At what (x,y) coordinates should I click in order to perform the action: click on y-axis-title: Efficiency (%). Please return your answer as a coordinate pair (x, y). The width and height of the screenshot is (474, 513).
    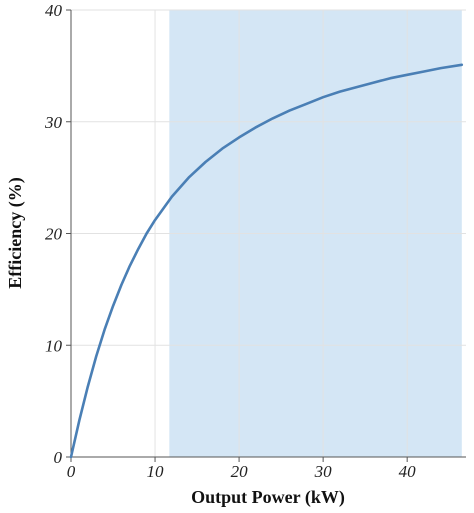
    Looking at the image, I should click on (15, 232).